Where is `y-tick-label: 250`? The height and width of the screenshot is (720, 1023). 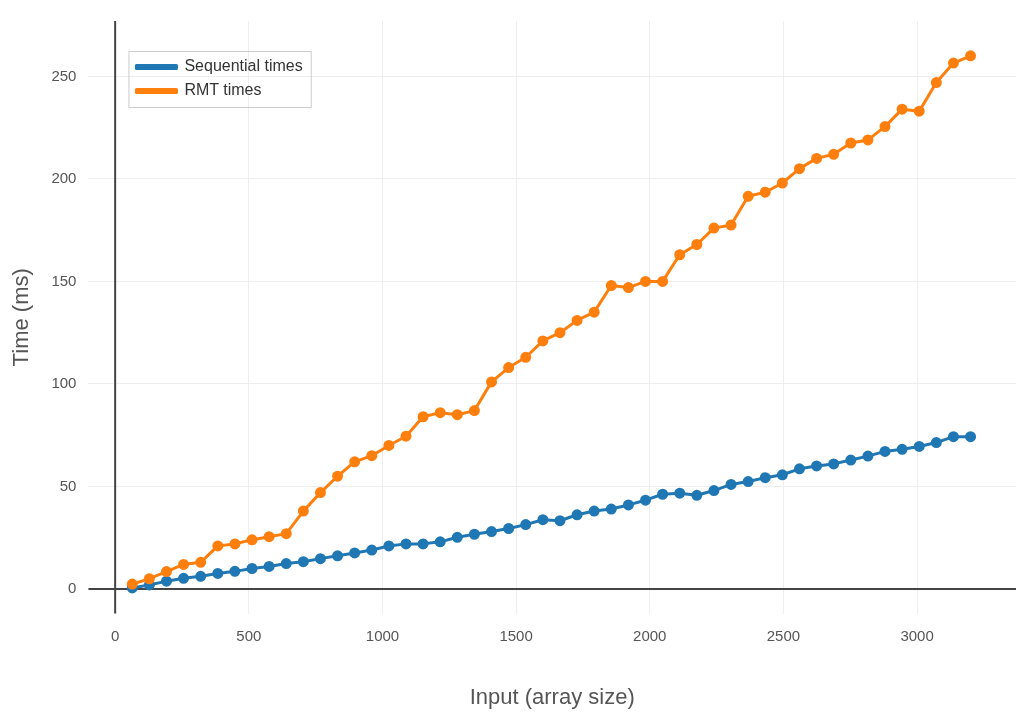
y-tick-label: 250 is located at coordinates (64, 75).